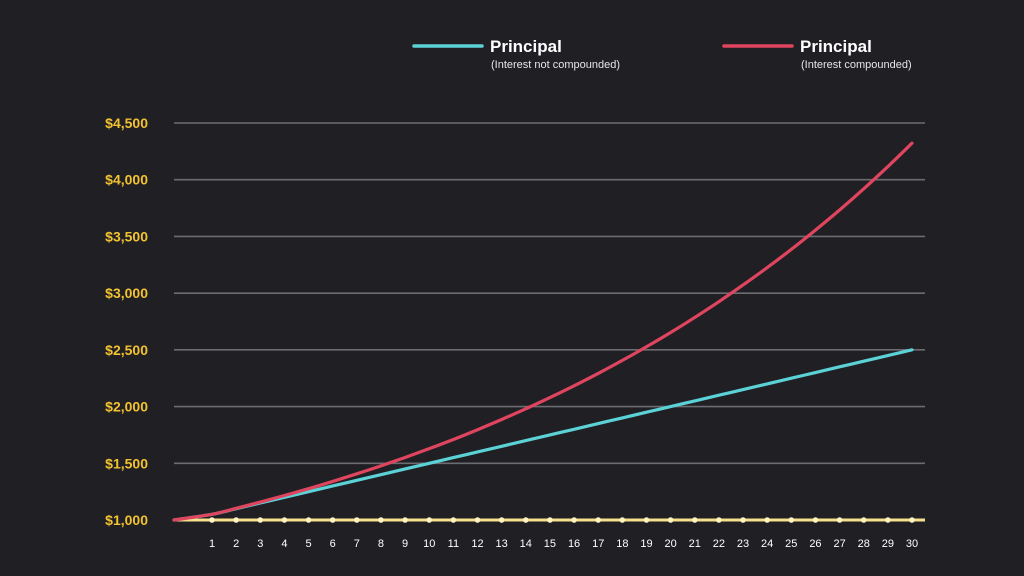 The width and height of the screenshot is (1024, 576). What do you see at coordinates (574, 544) in the screenshot?
I see `x-tick-label: 16` at bounding box center [574, 544].